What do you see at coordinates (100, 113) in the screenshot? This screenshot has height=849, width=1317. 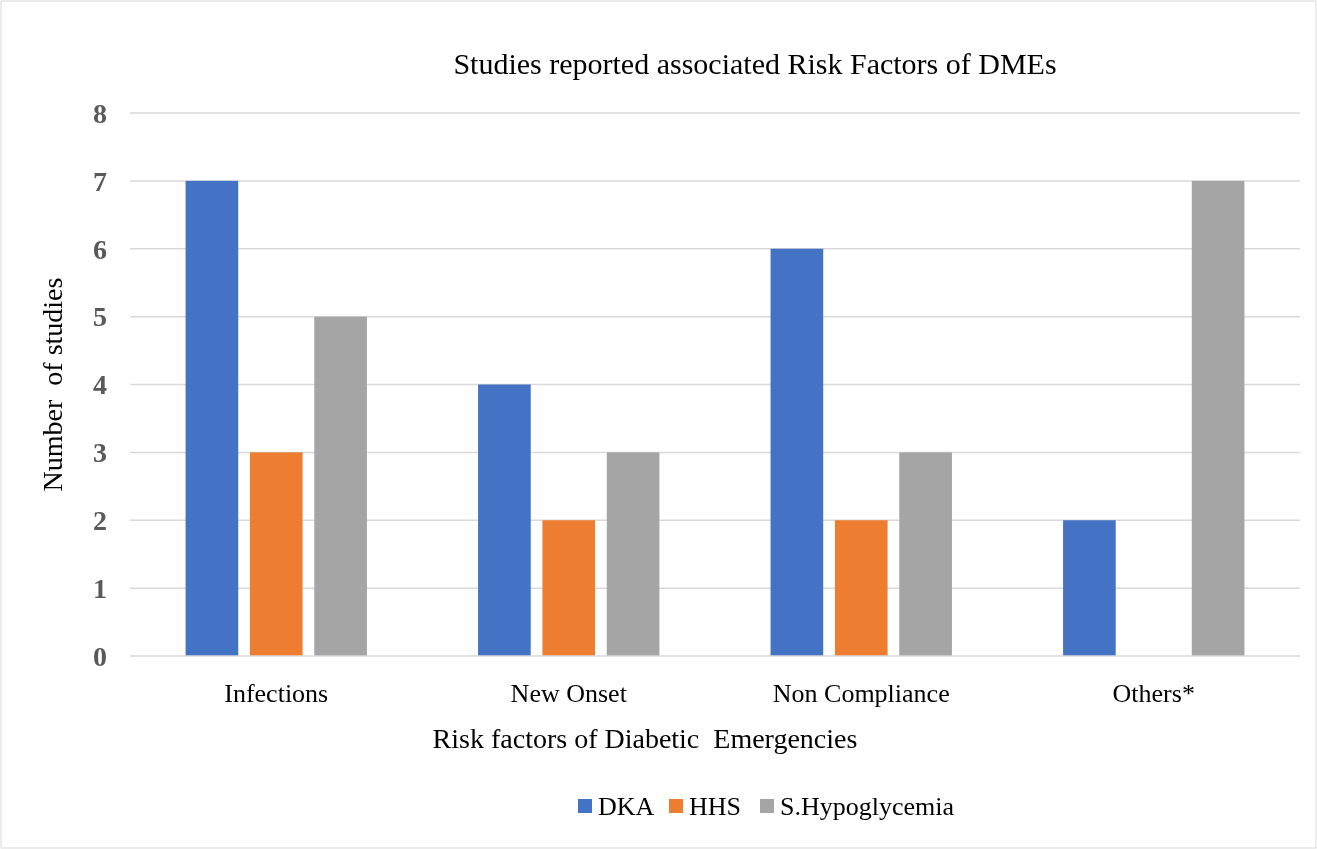 I see `y-tick-label: 8` at bounding box center [100, 113].